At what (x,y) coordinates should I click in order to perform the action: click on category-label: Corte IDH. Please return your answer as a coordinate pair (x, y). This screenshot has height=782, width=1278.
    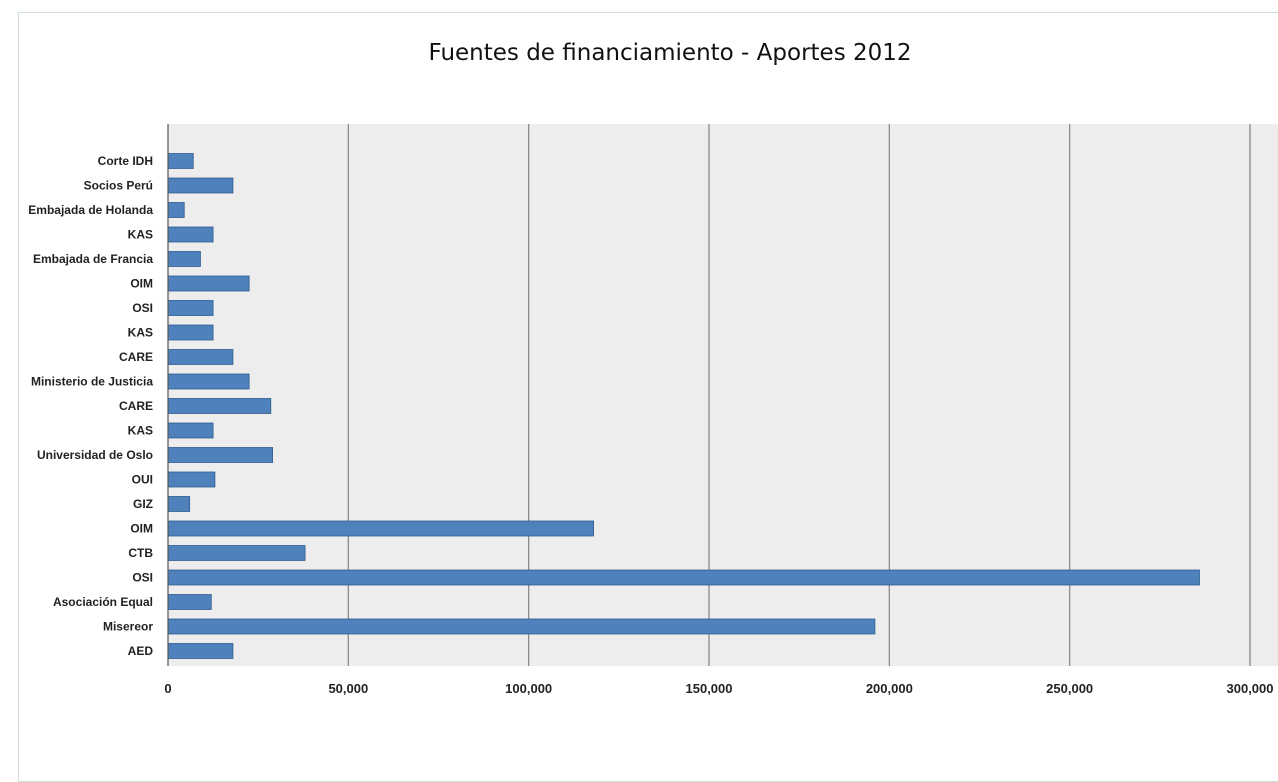
    Looking at the image, I should click on (125, 161).